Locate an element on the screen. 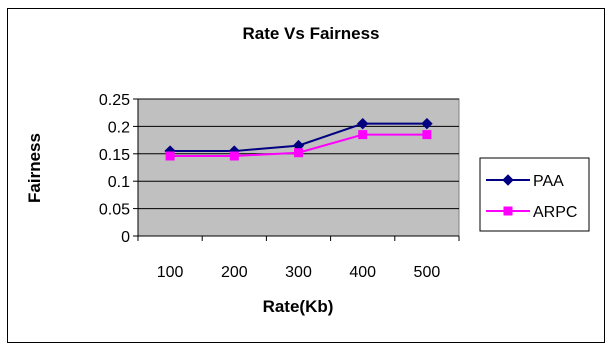 Image resolution: width=613 pixels, height=355 pixels. legend: PAA ARPC is located at coordinates (534, 194).